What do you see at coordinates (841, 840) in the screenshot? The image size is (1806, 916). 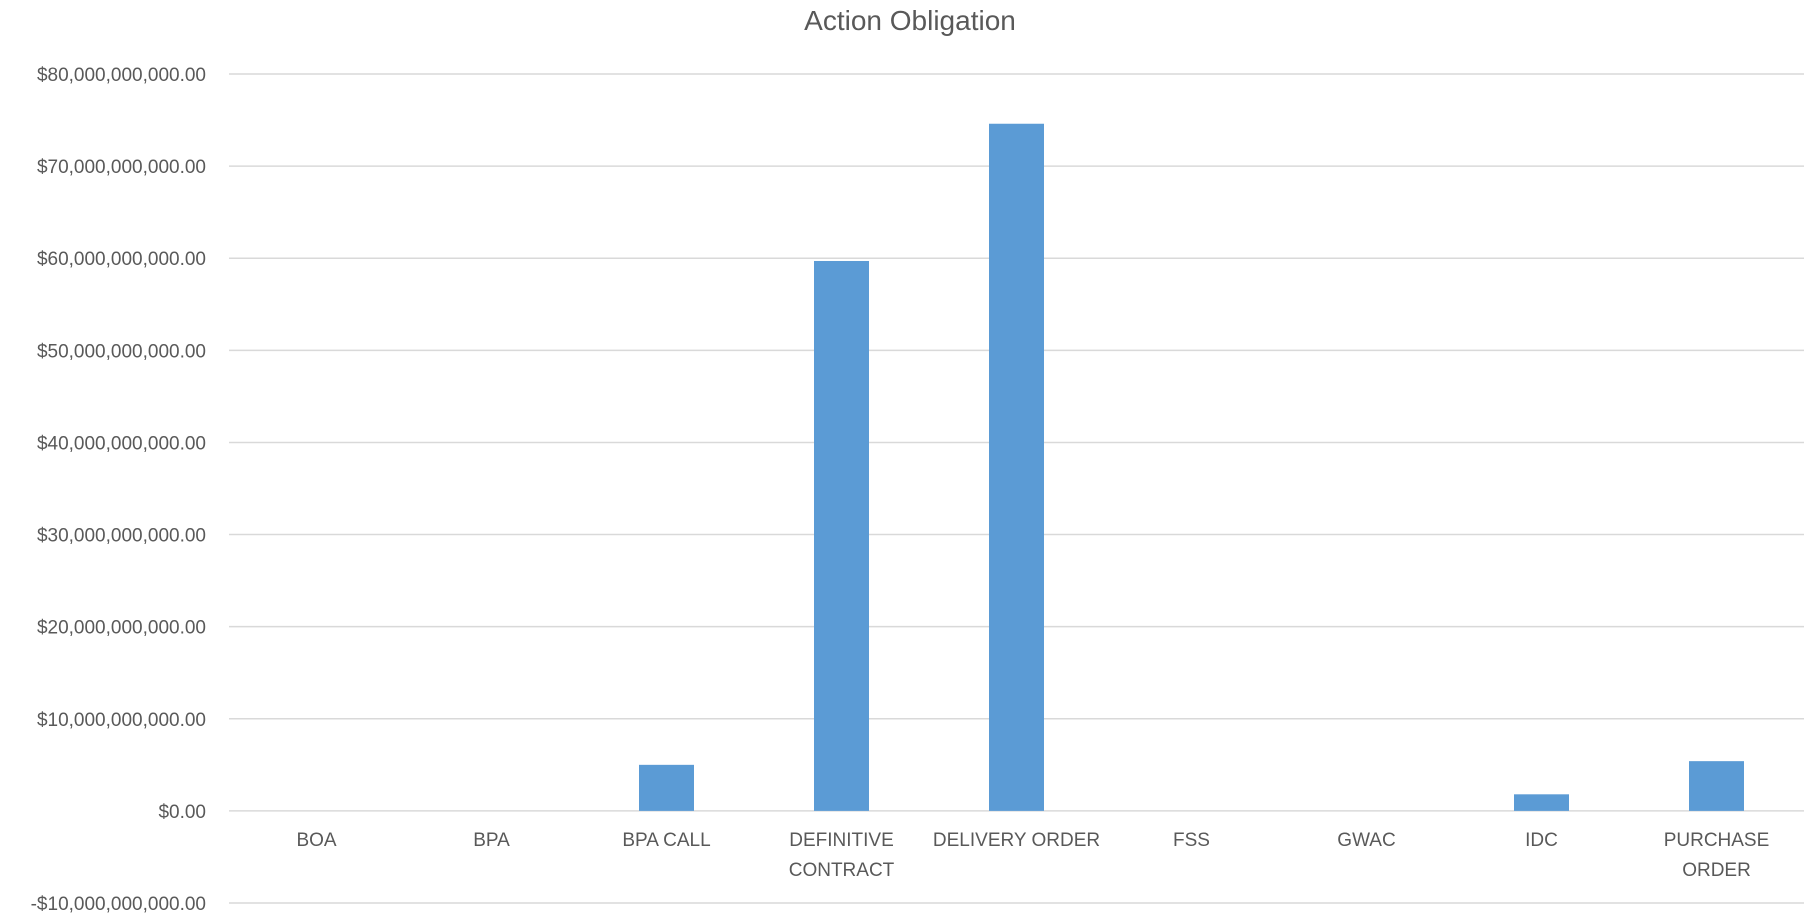 I see `x-category-label-line: DEFINITIVE` at bounding box center [841, 840].